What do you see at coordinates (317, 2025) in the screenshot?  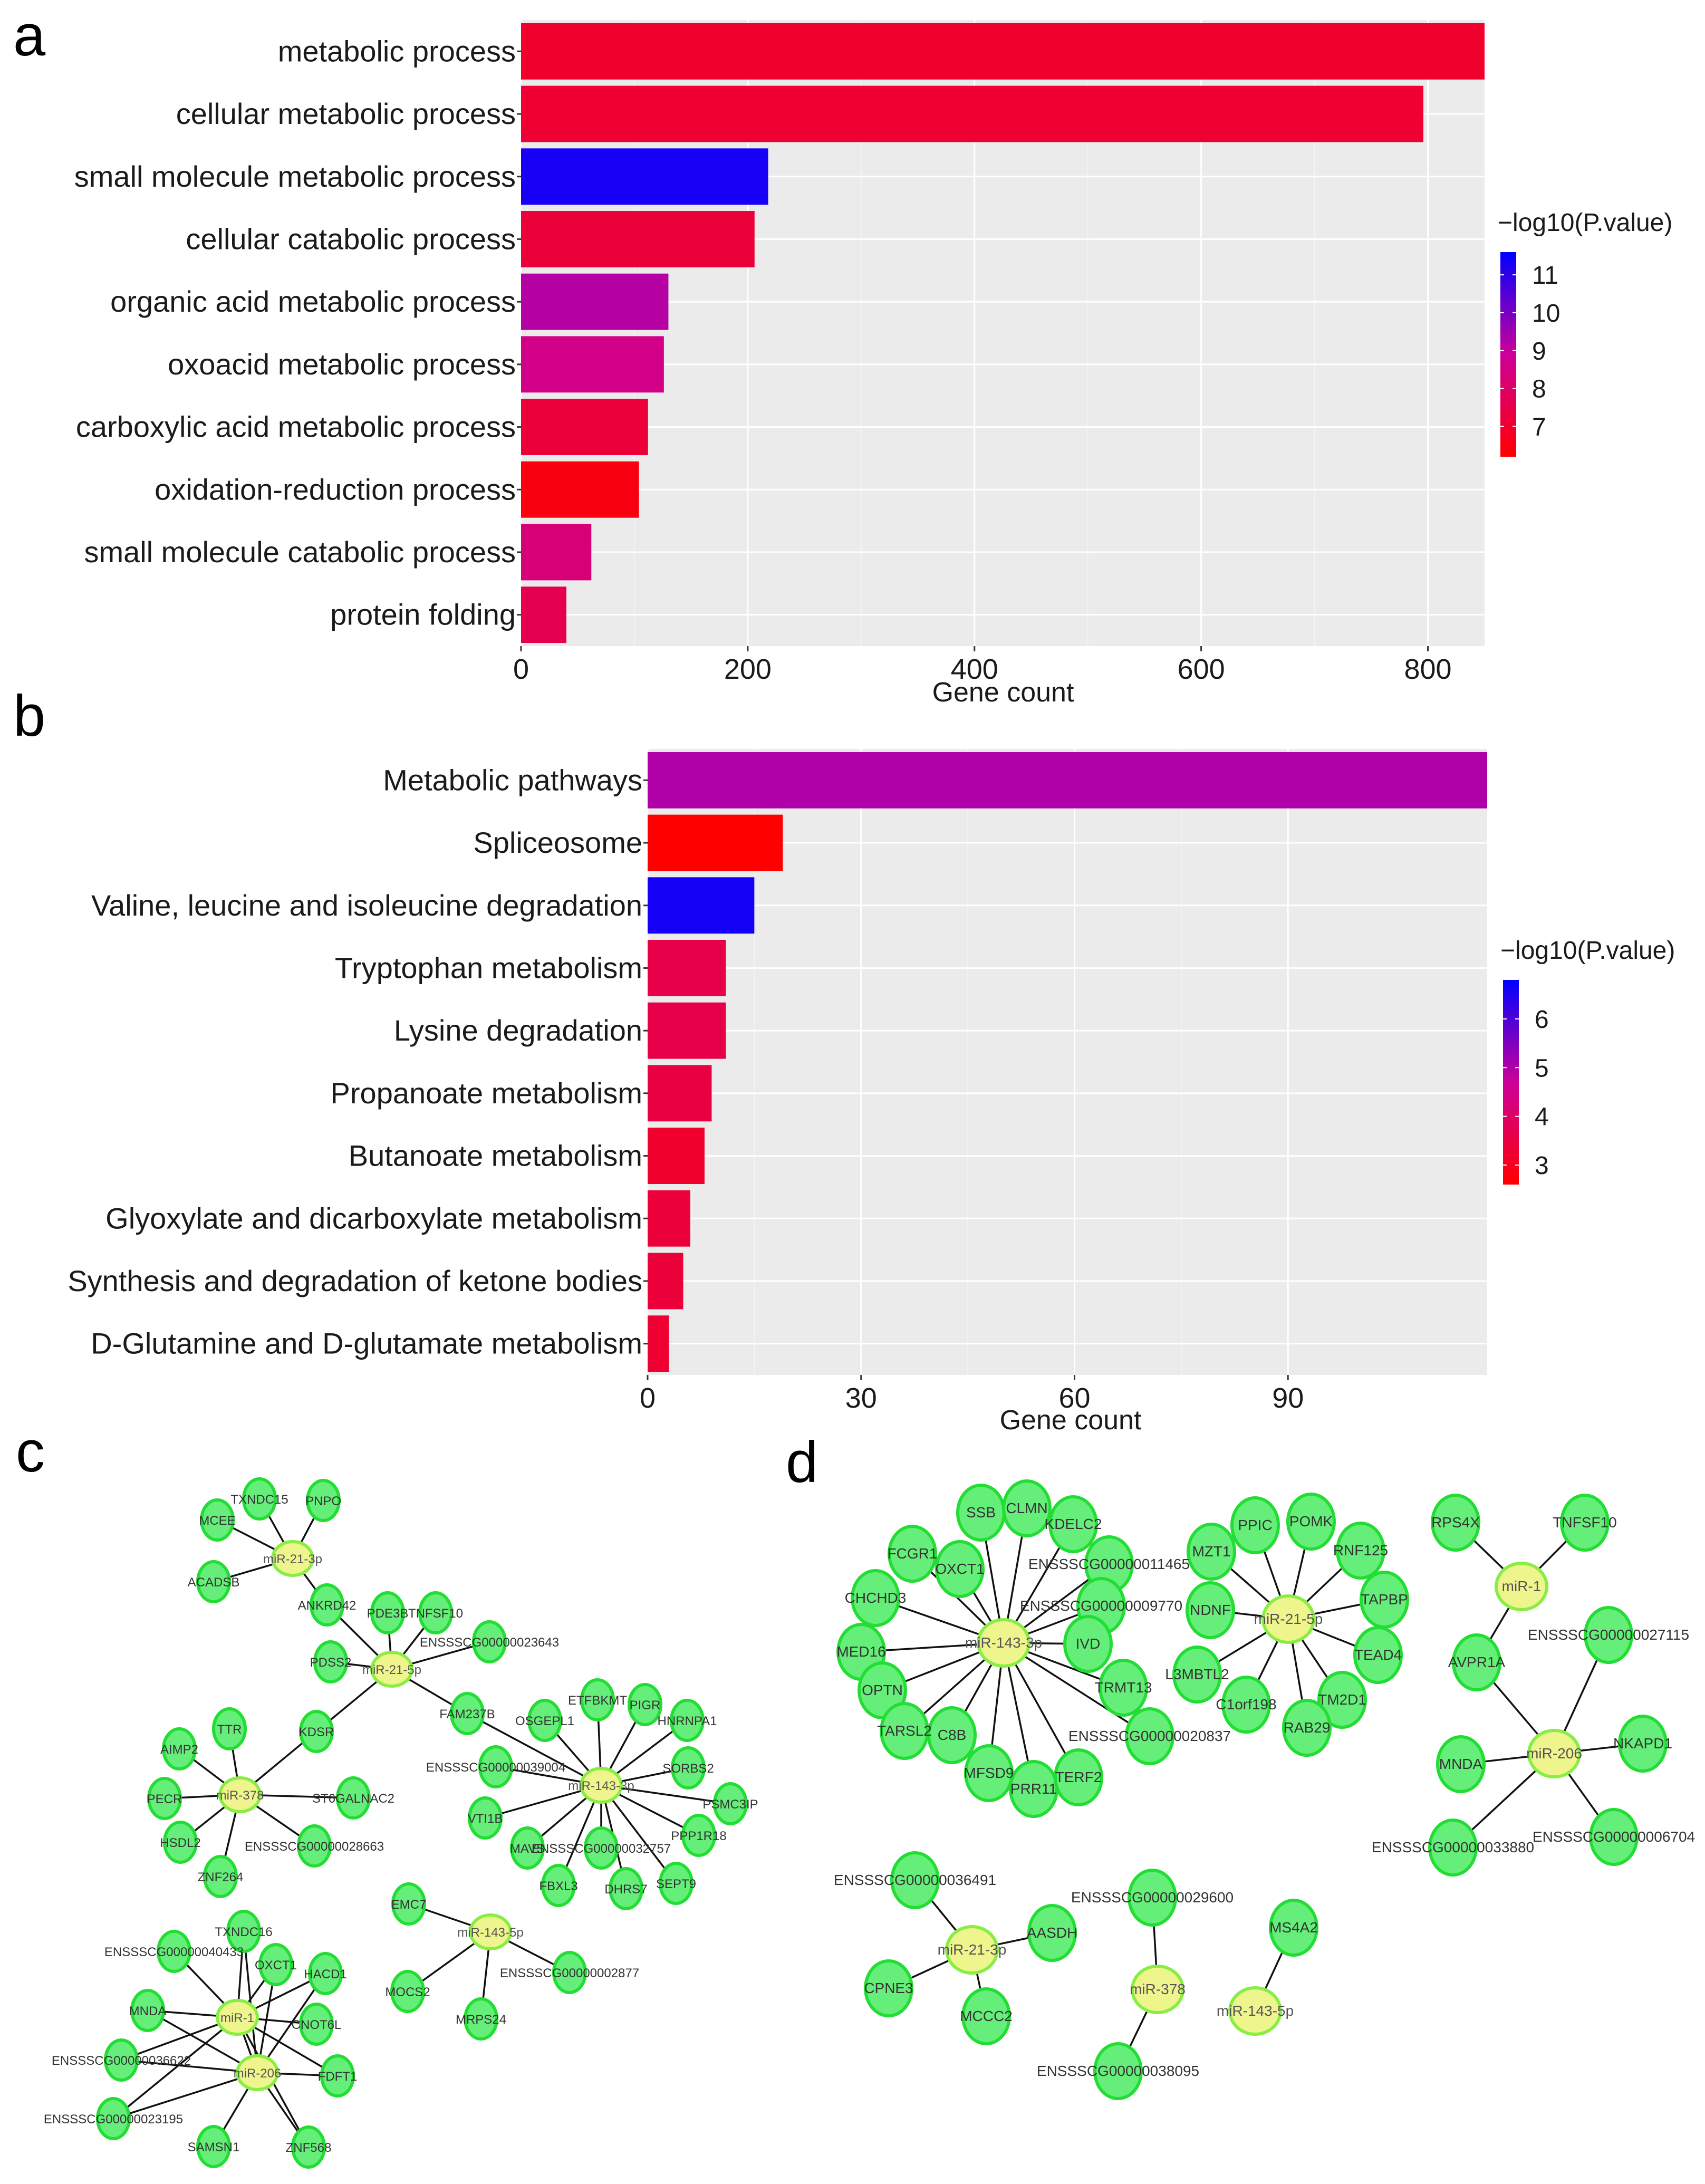 I see `gene-label: CNOT6L` at bounding box center [317, 2025].